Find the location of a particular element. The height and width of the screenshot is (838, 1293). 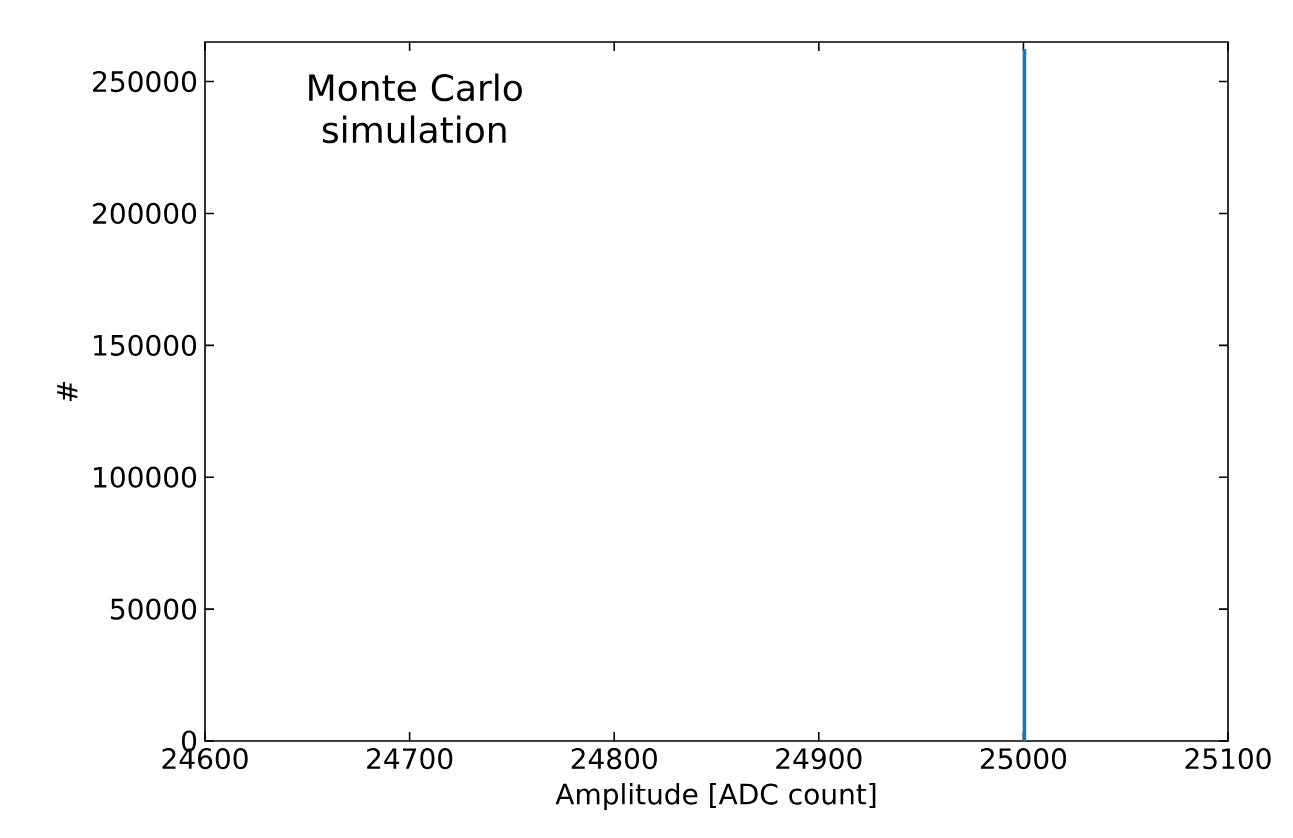

y-tick-label: 150000 is located at coordinates (145, 345).